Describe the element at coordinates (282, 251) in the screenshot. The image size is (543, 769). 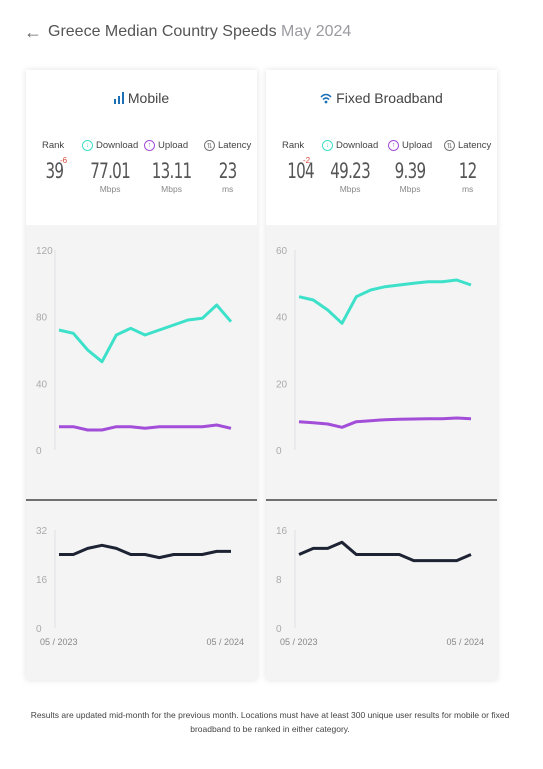
I see `speed-tick-label: 60` at that location.